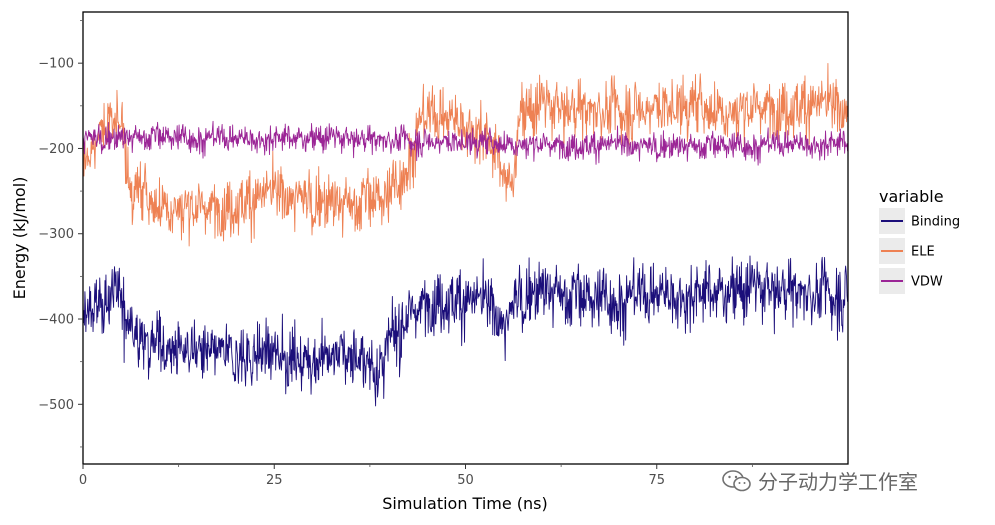 The width and height of the screenshot is (995, 525). What do you see at coordinates (83, 480) in the screenshot?
I see `x-tick-label: 0` at bounding box center [83, 480].